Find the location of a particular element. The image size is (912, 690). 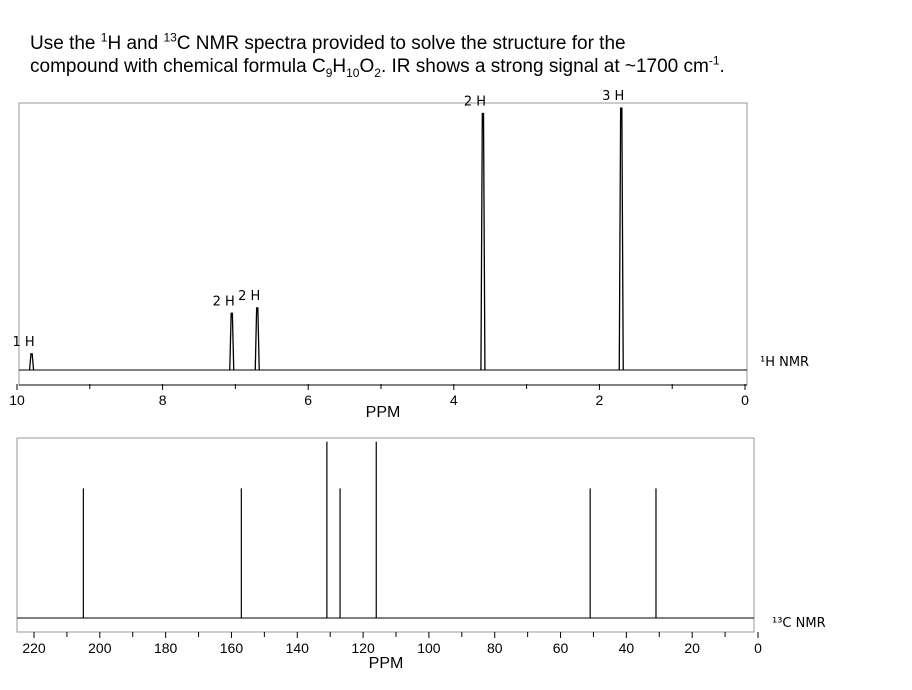

q2-text-e: . is located at coordinates (722, 66).